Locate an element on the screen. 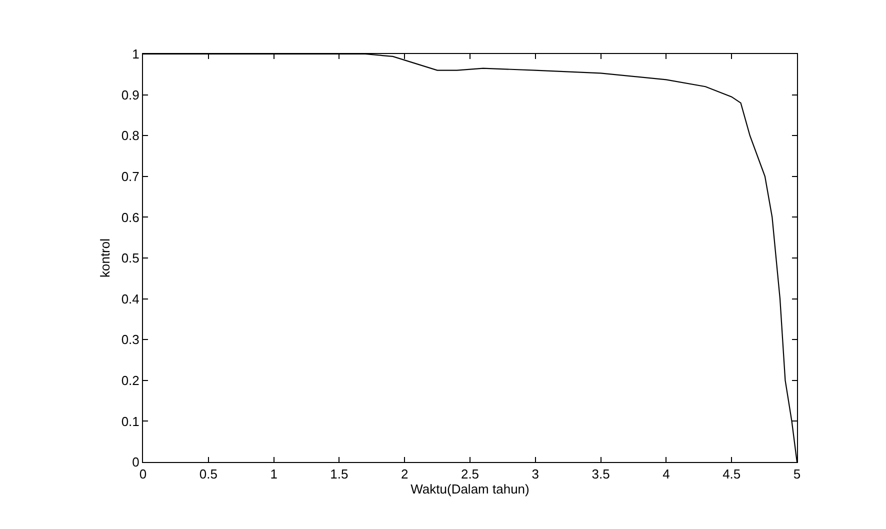 The width and height of the screenshot is (886, 529). x-tick-label: 2.5 is located at coordinates (470, 474).